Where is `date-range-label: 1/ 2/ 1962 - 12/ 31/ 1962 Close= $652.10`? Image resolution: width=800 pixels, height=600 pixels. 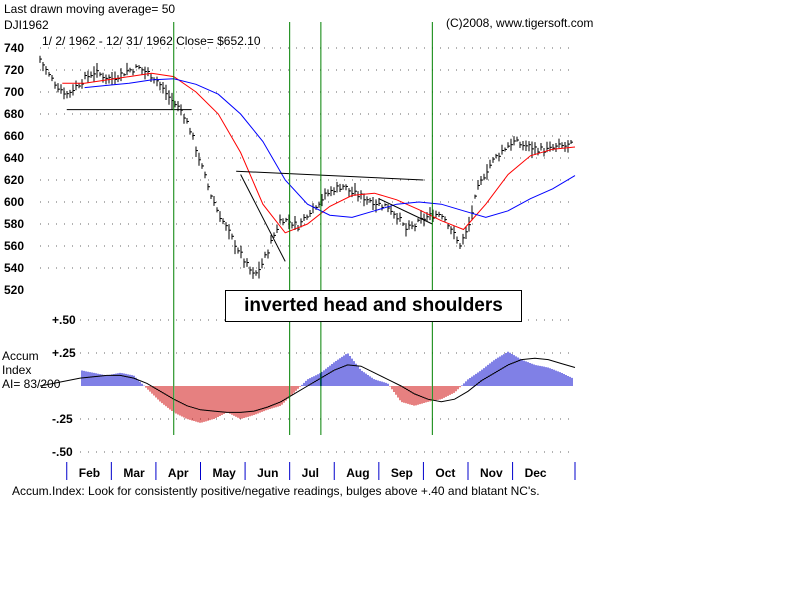
date-range-label: 1/ 2/ 1962 - 12/ 31/ 1962 Close= $652.10 is located at coordinates (151, 41).